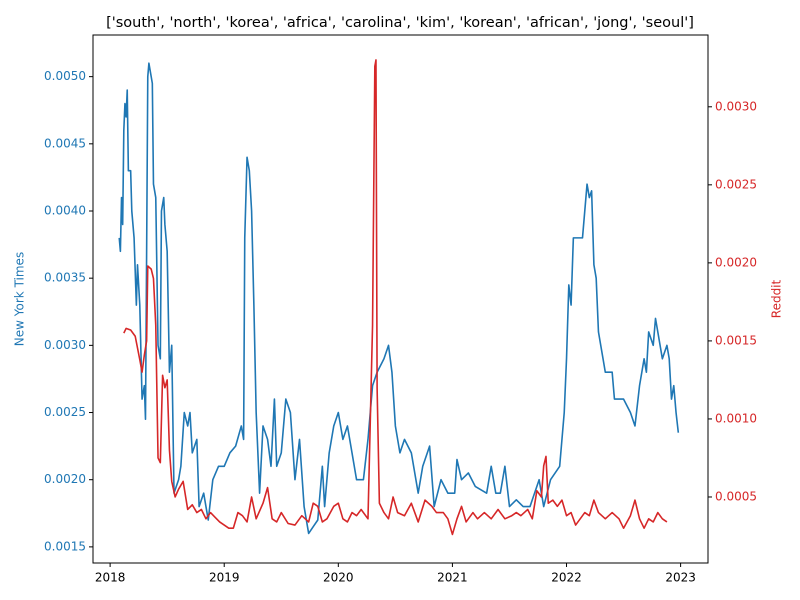 This screenshot has height=600, width=800. I want to click on y2-tick-label: 0.0025, so click(736, 184).